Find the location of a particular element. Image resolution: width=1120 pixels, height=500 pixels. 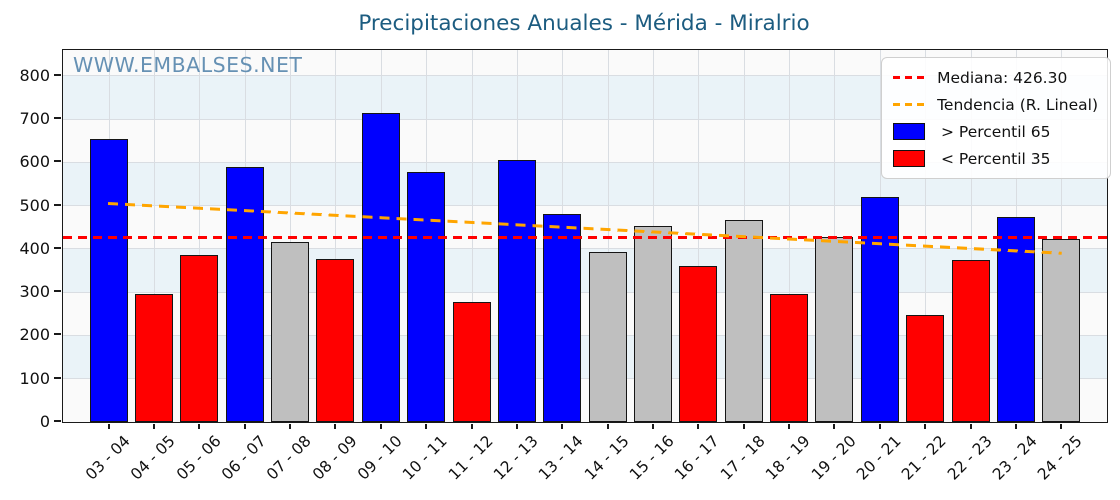

bar-slot: 21 - 22 is located at coordinates (924, 267).